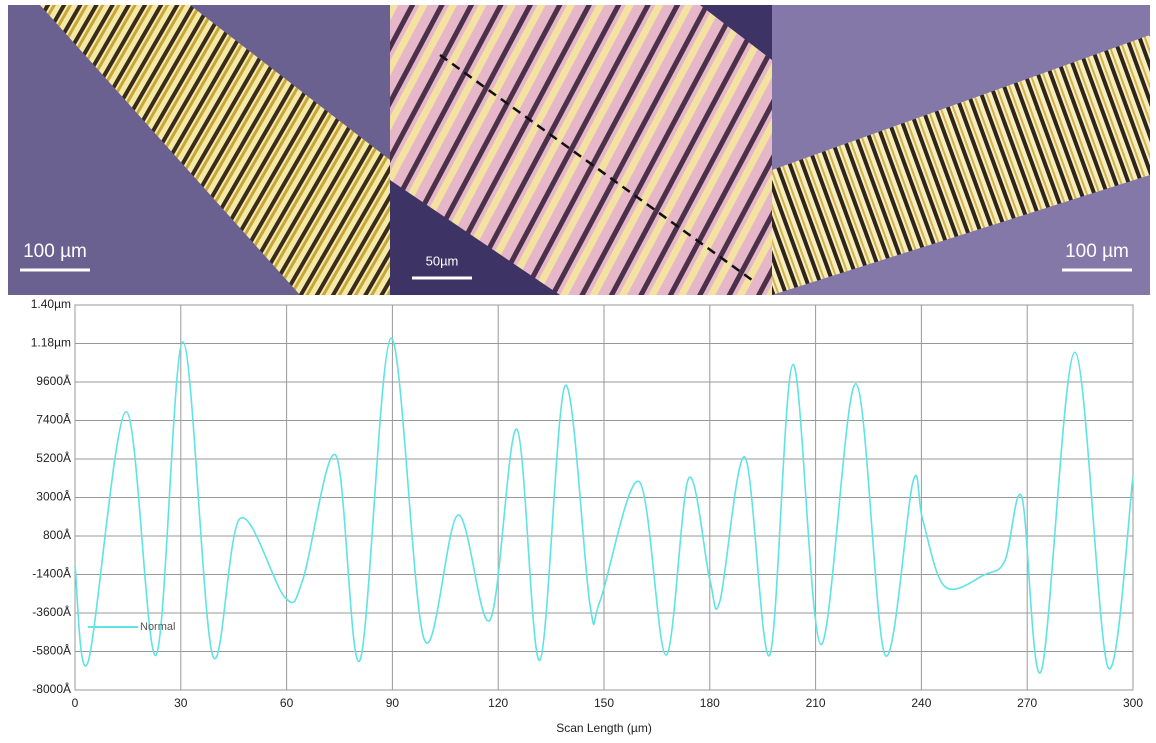 This screenshot has width=1156, height=743. Describe the element at coordinates (51, 343) in the screenshot. I see `y-tick-label: 1.18µm` at that location.